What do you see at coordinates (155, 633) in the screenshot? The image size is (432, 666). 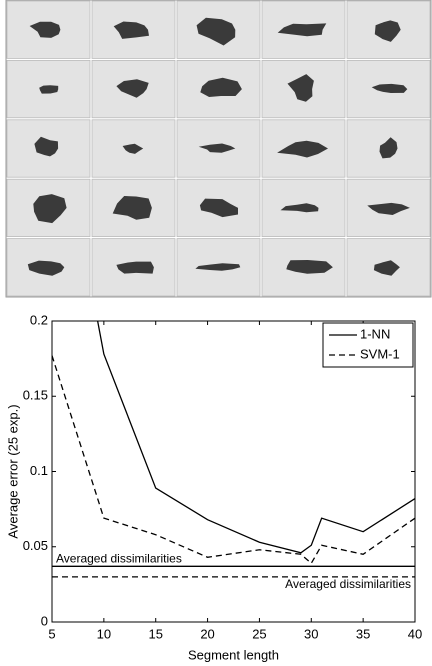 I see `x-tick-label: 15` at bounding box center [155, 633].